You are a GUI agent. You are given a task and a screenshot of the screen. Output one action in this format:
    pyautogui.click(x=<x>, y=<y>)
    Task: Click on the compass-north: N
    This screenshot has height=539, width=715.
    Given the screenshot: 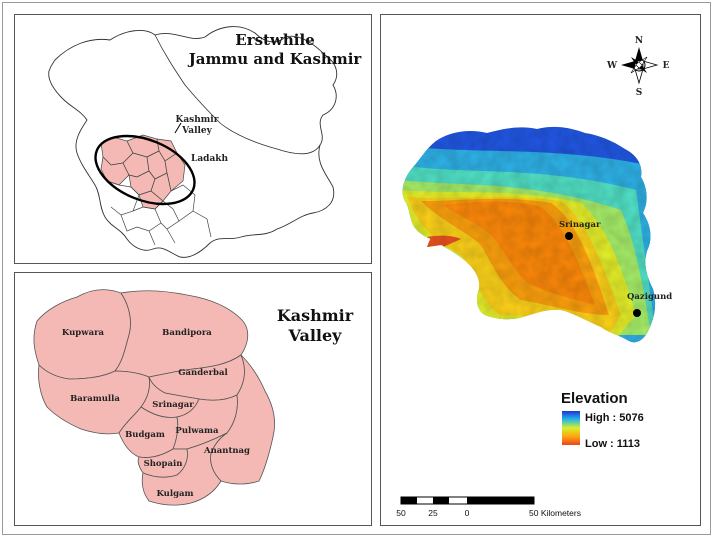 What is the action you would take?
    pyautogui.click(x=639, y=41)
    